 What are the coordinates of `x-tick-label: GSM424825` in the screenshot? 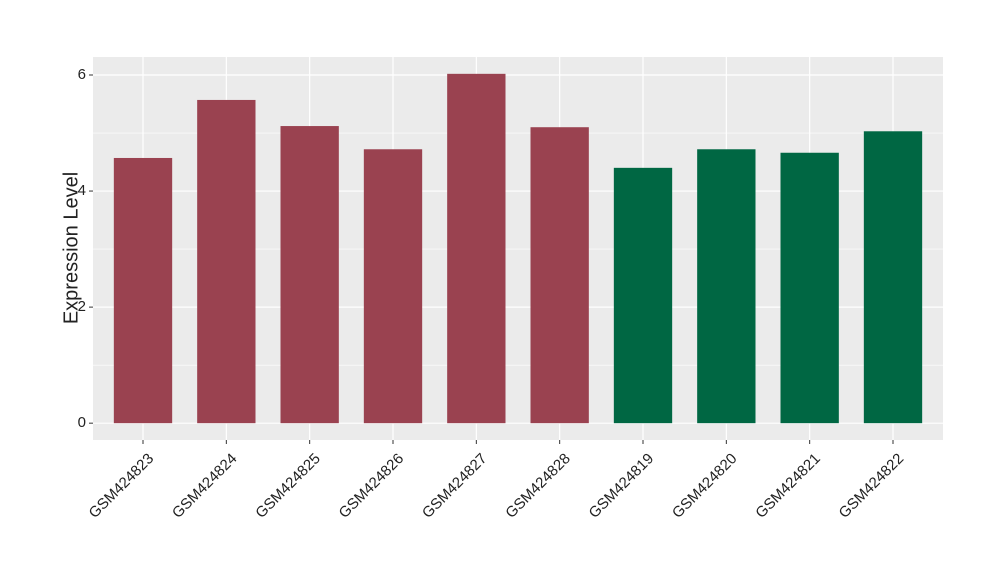 It's located at (288, 486).